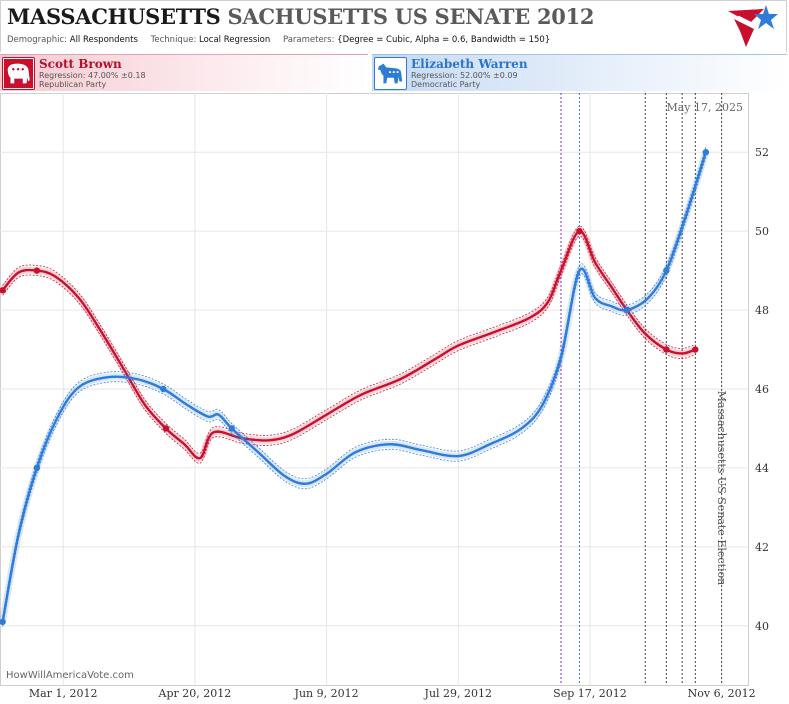 The image size is (789, 704). I want to click on candidate-party: Democratic Party, so click(446, 84).